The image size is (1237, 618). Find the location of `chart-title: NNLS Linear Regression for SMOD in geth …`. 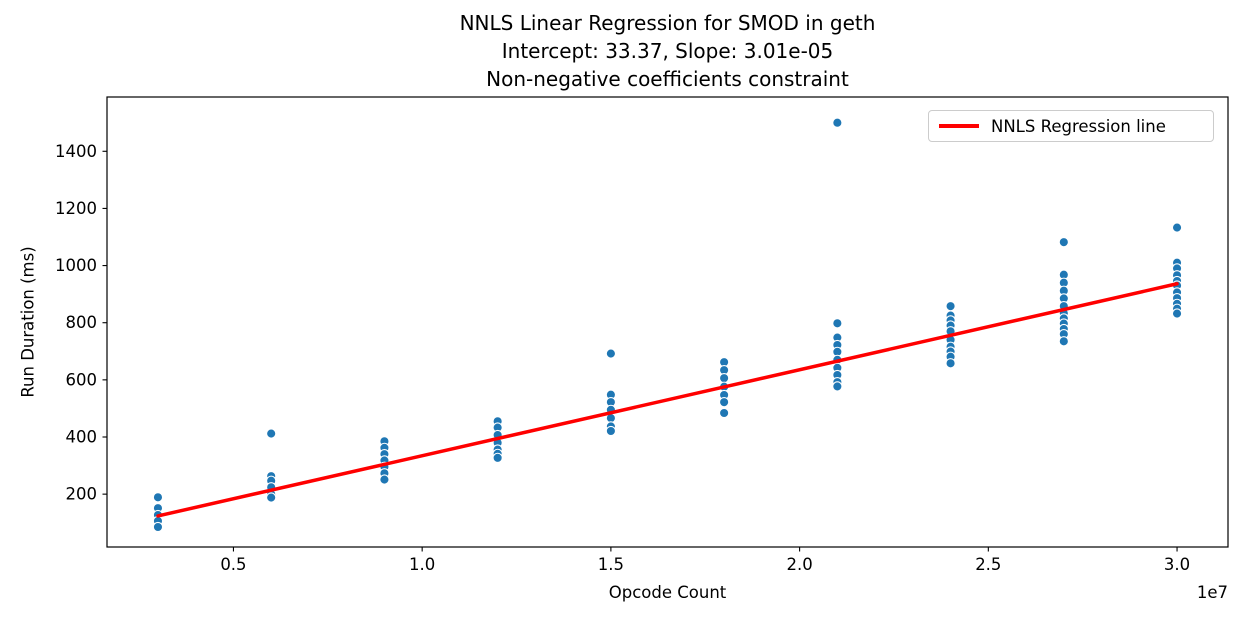

chart-title: NNLS Linear Regression for SMOD in geth … is located at coordinates (667, 51).